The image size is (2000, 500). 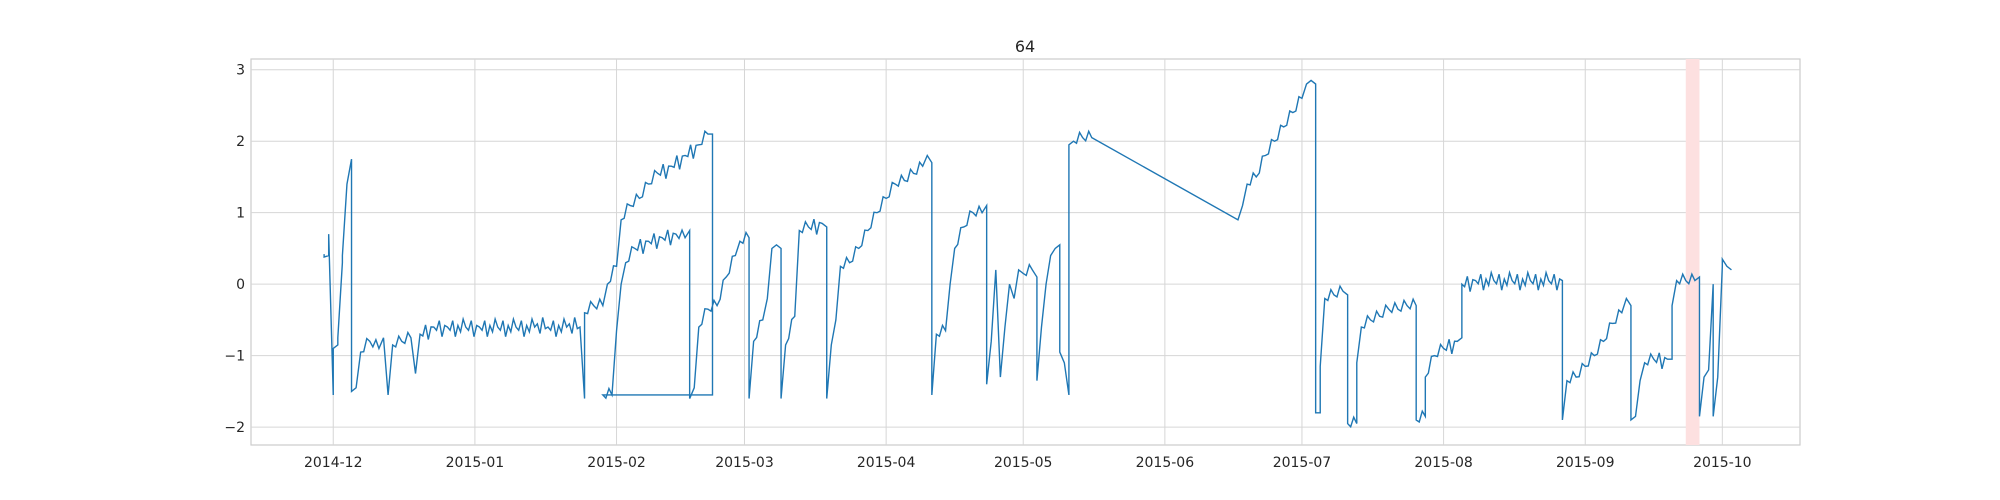 What do you see at coordinates (240, 142) in the screenshot?
I see `y-tick-label: 2` at bounding box center [240, 142].